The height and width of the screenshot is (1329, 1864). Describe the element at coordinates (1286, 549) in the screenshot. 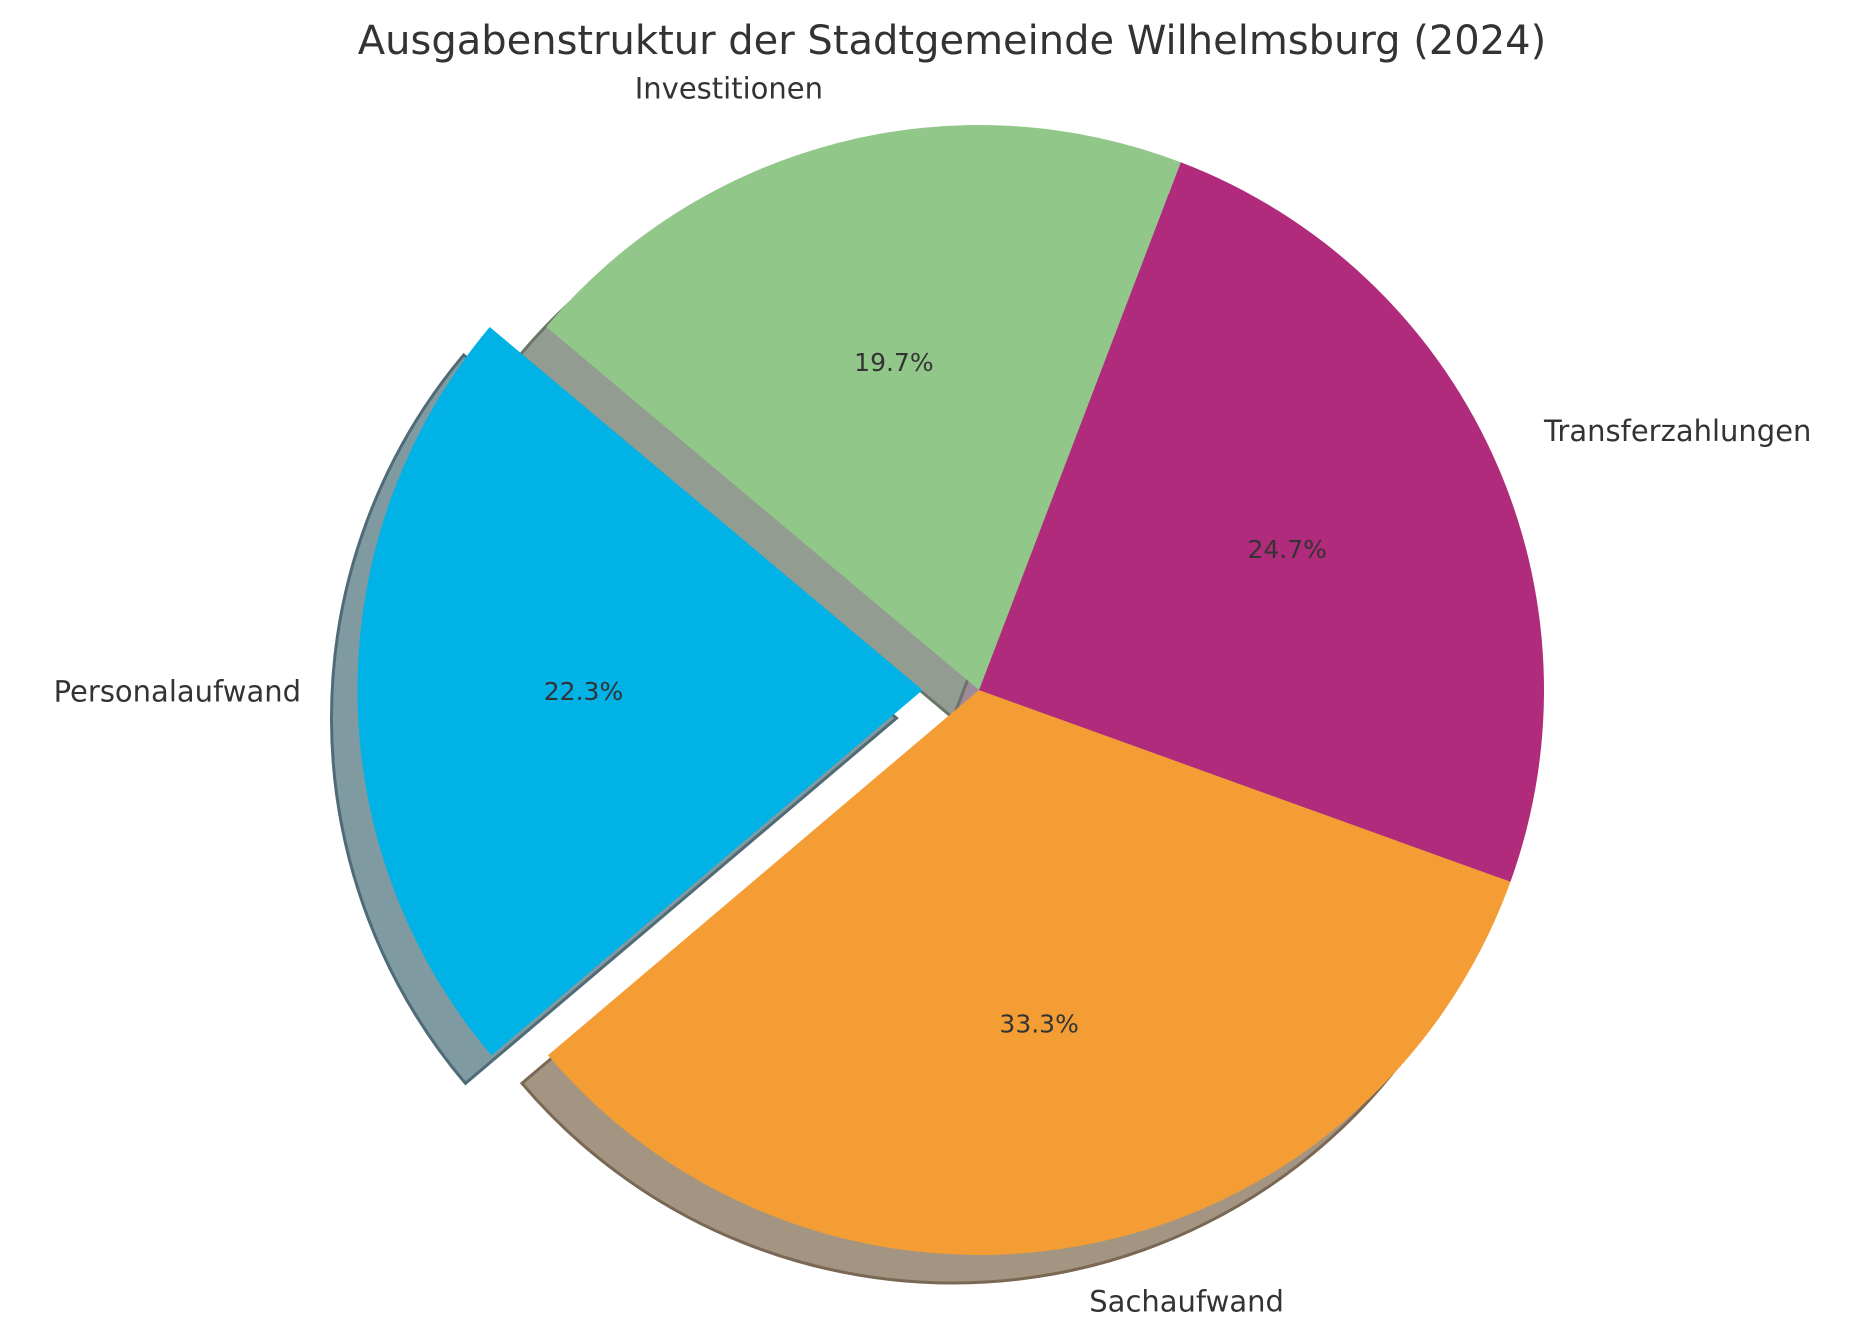

I see `pct-transferzahlungen: 24.7%` at that location.